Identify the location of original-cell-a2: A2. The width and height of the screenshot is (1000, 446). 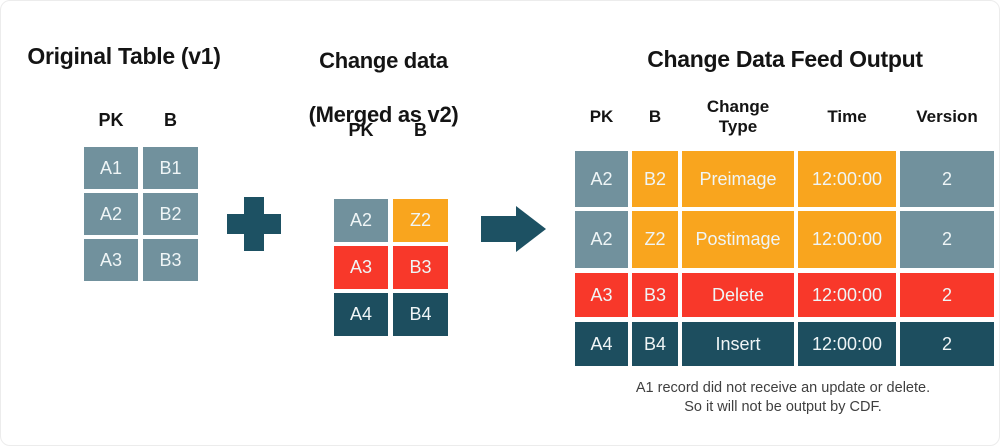
(111, 214).